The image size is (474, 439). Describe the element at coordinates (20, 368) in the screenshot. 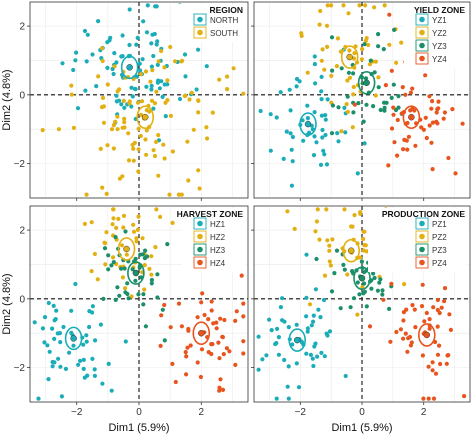

I see `y-tick-label: −2` at that location.